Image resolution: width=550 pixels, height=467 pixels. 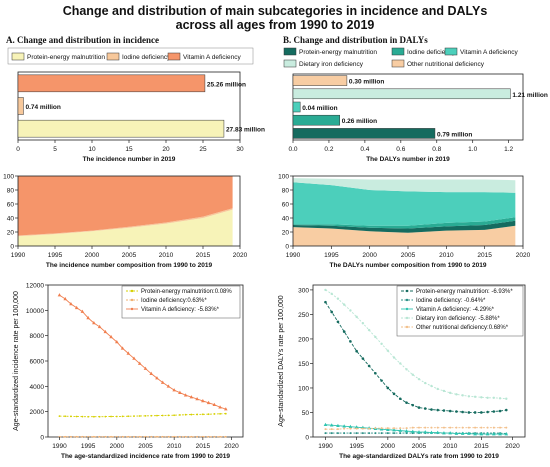 I want to click on line-protein-energy-malnutrition, so click(x=416, y=357).